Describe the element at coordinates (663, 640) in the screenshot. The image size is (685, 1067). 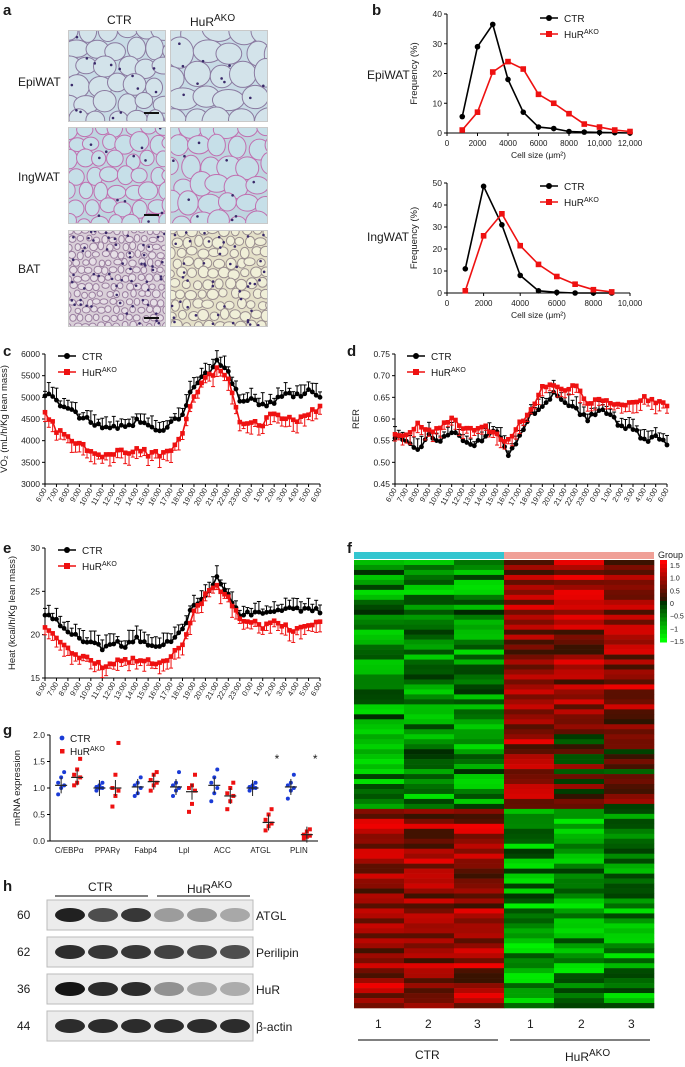
I see `heatmap-key-segment` at that location.